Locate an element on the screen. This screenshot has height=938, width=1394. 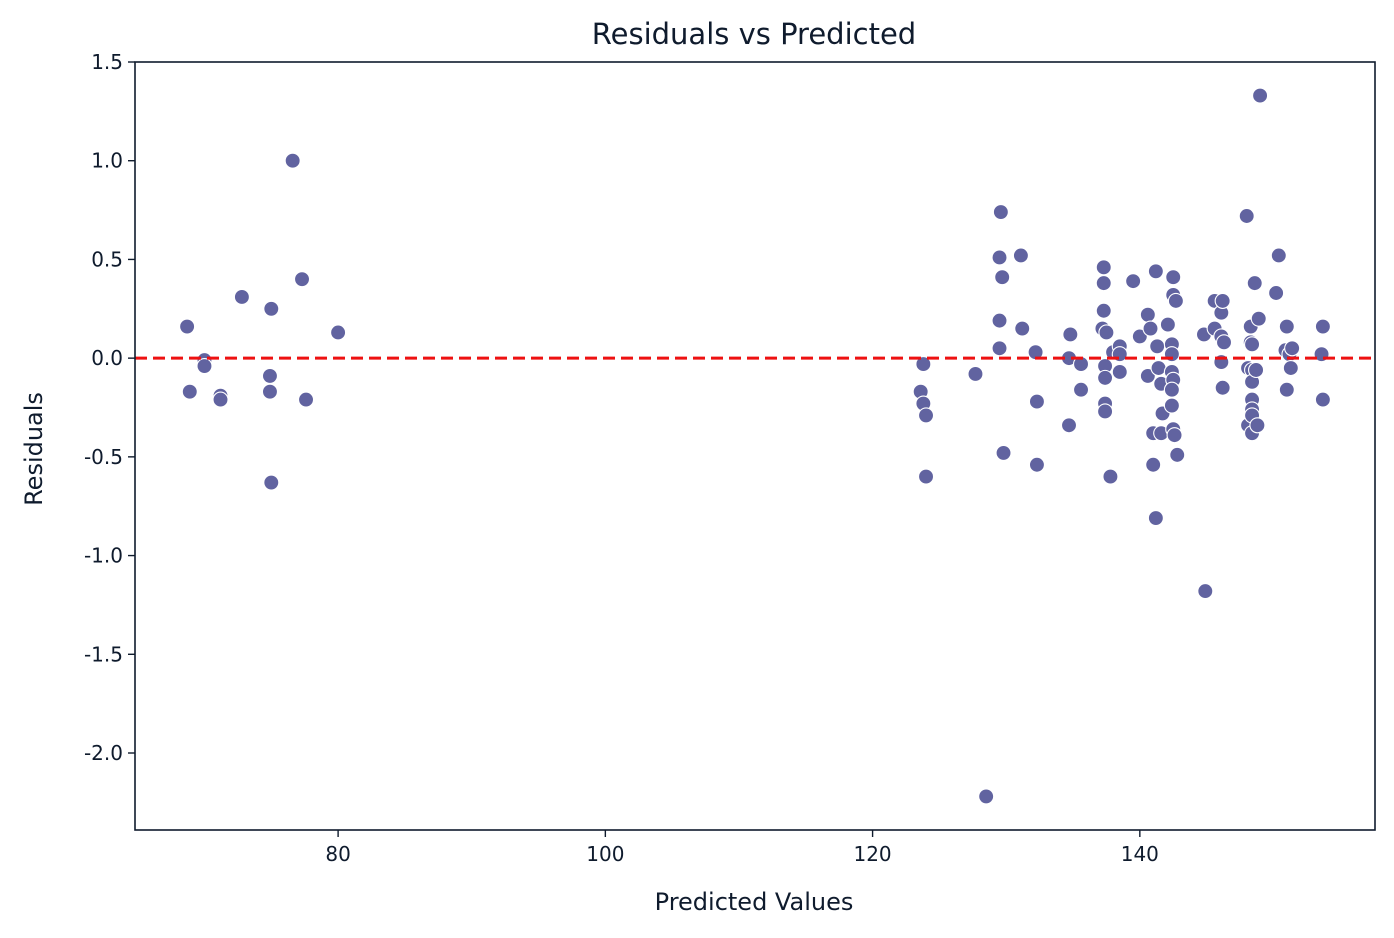
y-tick-label: -2.0 is located at coordinates (103, 753).